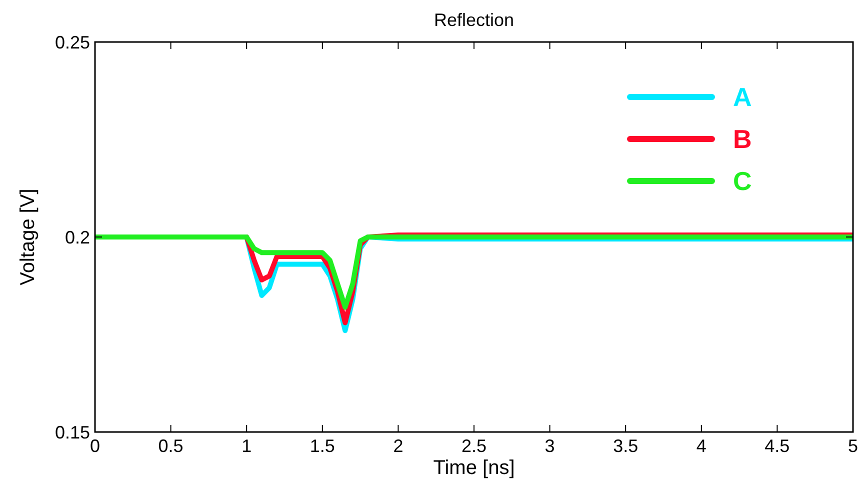  I want to click on x-tick-label: 5, so click(853, 446).